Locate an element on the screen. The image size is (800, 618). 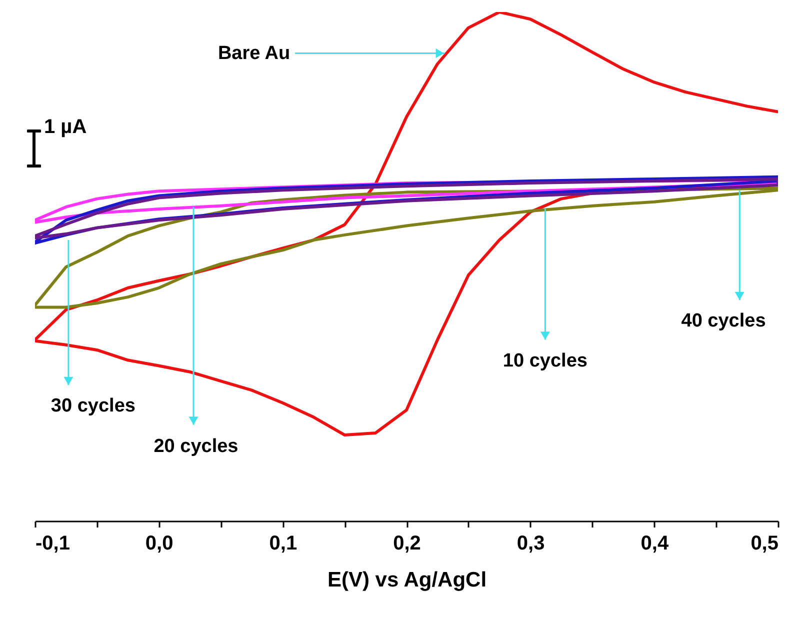
annotation: 40 cycles is located at coordinates (723, 321).